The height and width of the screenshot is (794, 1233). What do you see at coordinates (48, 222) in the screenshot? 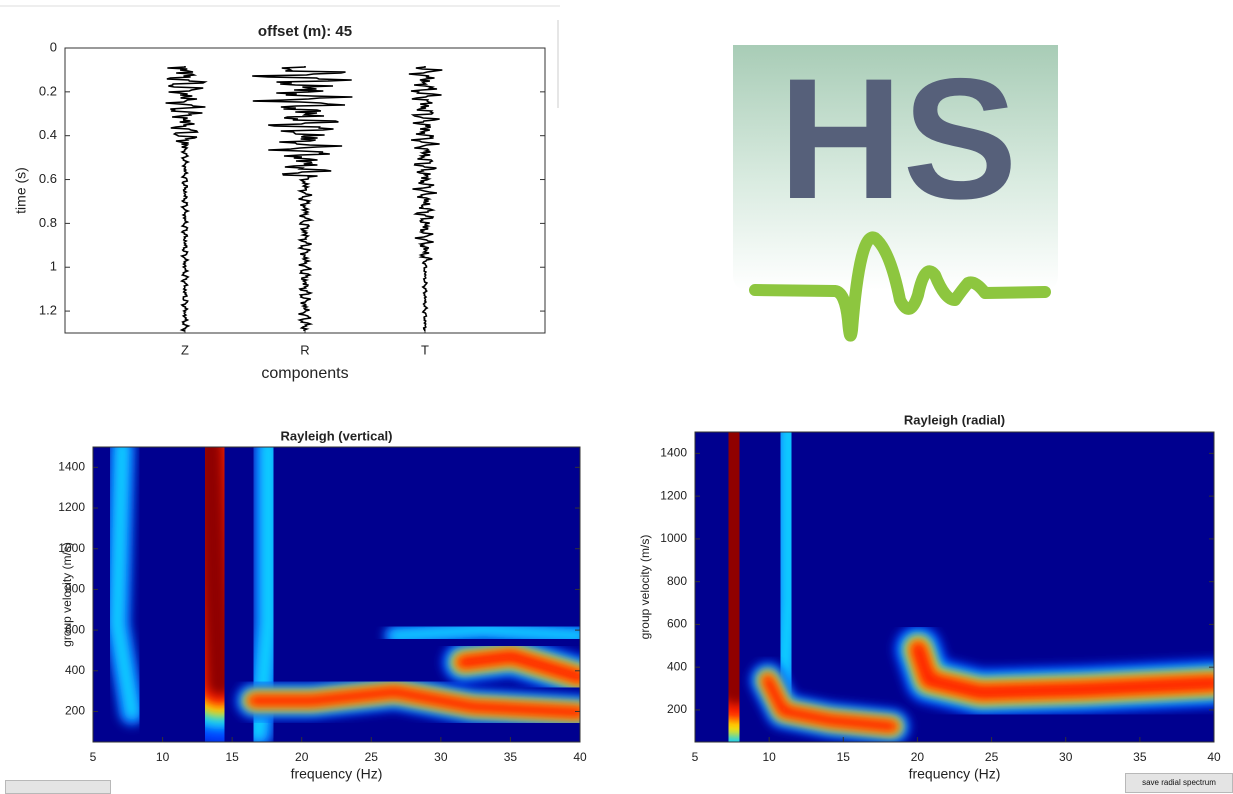
I see `y-tick-label: 0.8` at bounding box center [48, 222].